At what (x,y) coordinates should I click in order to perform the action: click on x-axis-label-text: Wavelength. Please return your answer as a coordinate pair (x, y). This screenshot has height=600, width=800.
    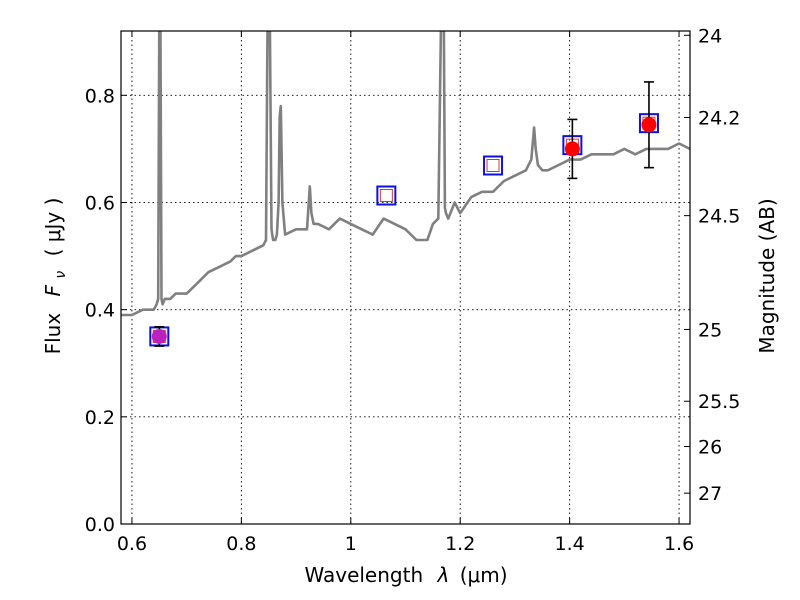
    Looking at the image, I should click on (363, 575).